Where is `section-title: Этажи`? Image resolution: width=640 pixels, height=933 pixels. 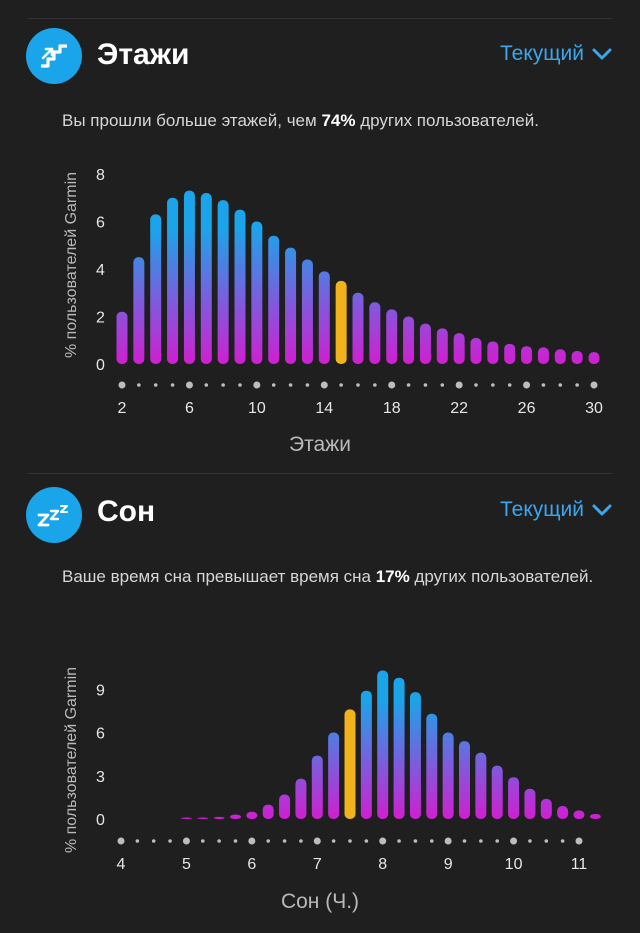
section-title: Этажи is located at coordinates (143, 54).